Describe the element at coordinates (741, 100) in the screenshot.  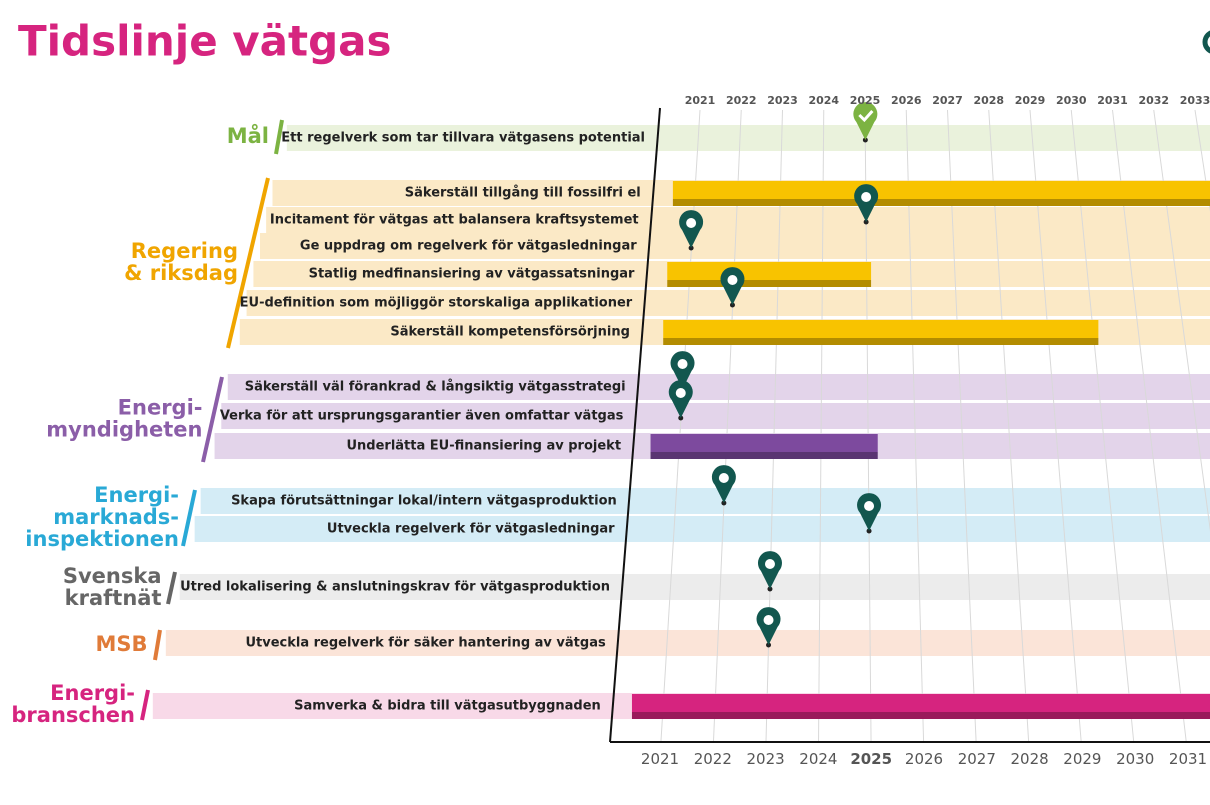
I see `year-label-top: 2022` at that location.